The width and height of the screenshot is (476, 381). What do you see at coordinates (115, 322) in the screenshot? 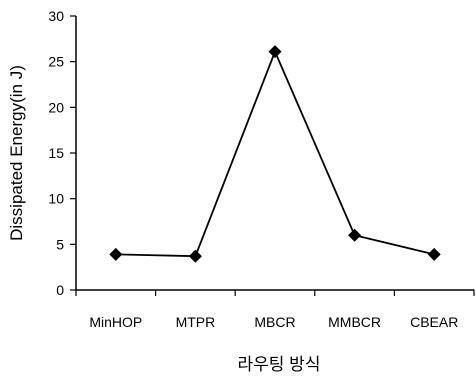
I see `x-category-label: MinHOP` at bounding box center [115, 322].